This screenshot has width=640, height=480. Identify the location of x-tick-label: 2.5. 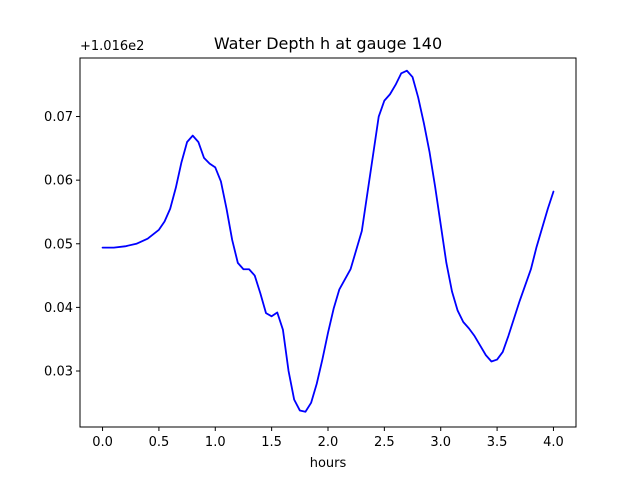
(384, 442).